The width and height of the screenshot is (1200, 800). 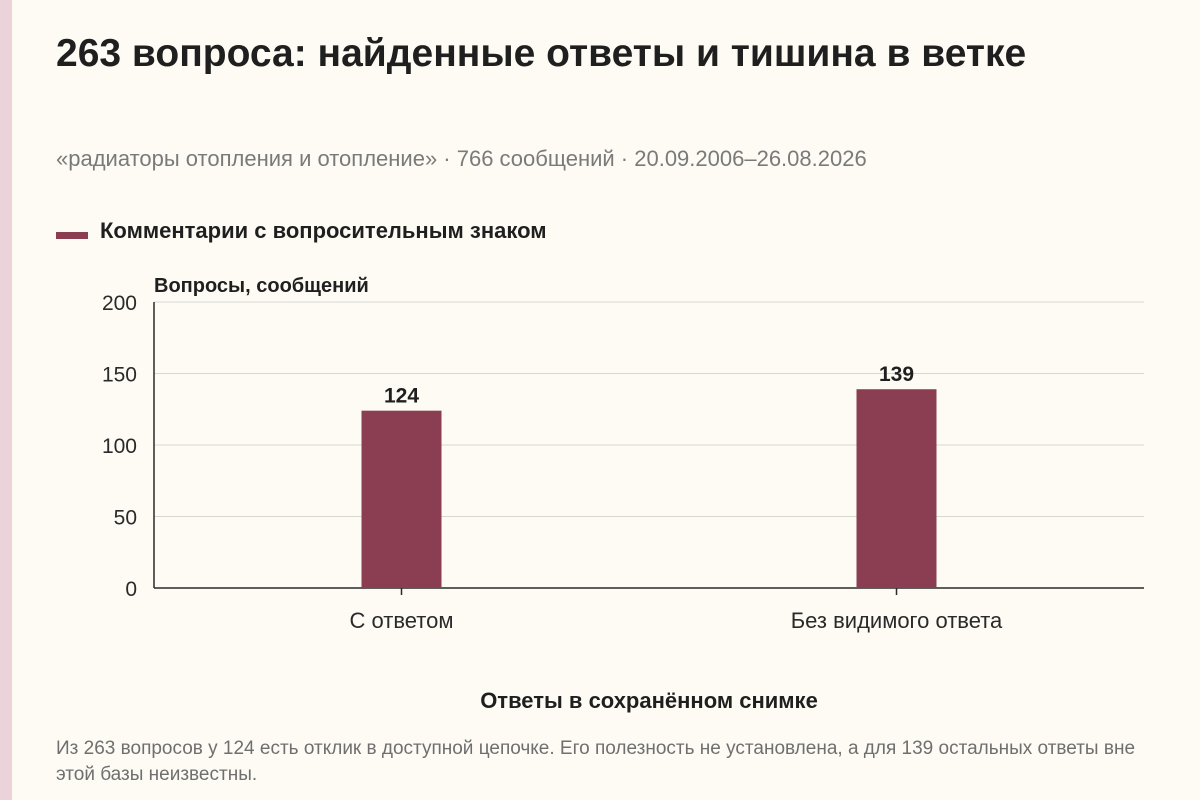 What do you see at coordinates (897, 620) in the screenshot?
I see `x-tick-label: Без видимого ответа` at bounding box center [897, 620].